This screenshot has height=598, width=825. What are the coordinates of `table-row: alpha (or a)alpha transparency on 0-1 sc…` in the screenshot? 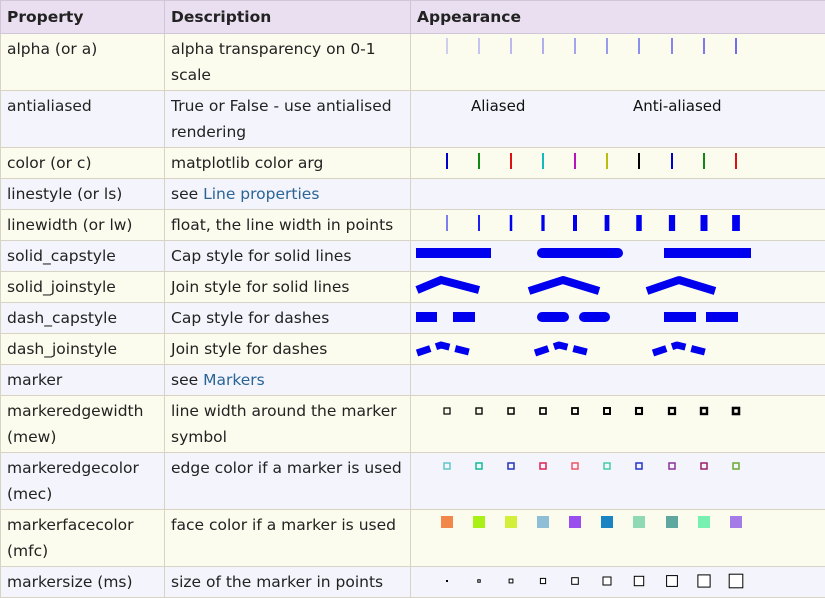 It's located at (413, 62).